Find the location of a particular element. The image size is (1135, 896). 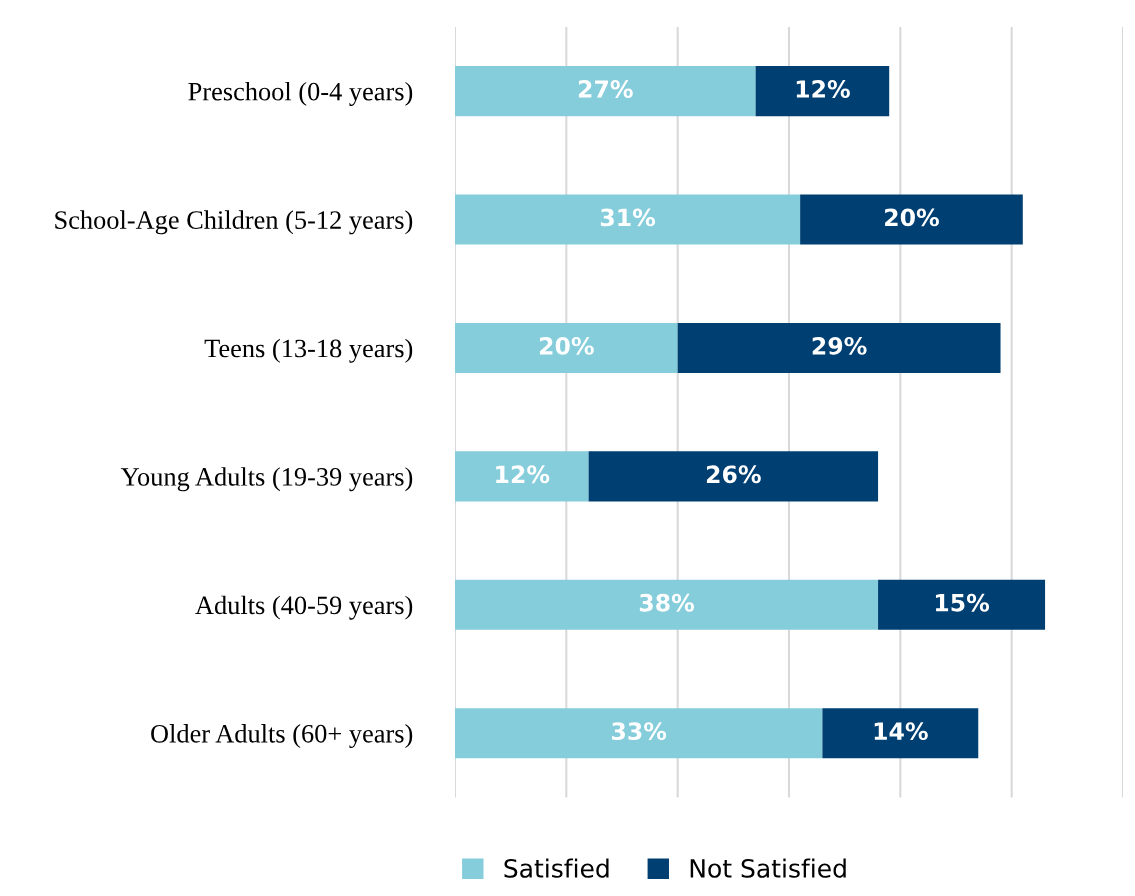

data-label: 38% is located at coordinates (667, 602).